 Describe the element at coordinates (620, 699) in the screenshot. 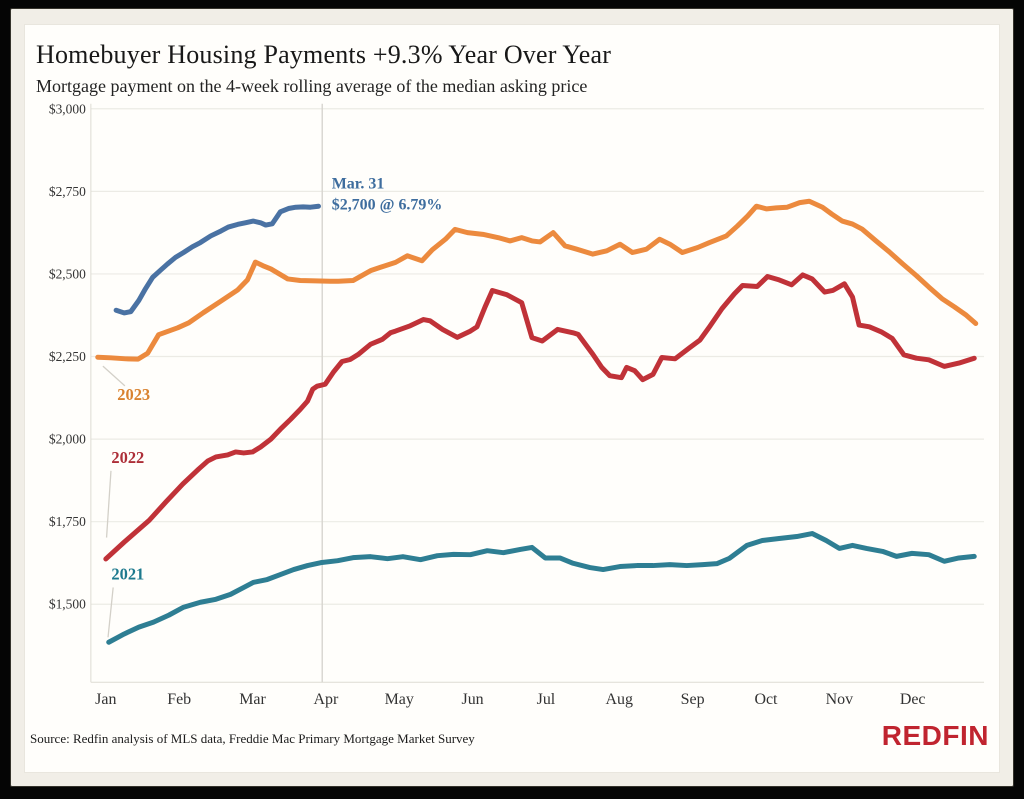

I see `x-tick-label: Aug` at that location.